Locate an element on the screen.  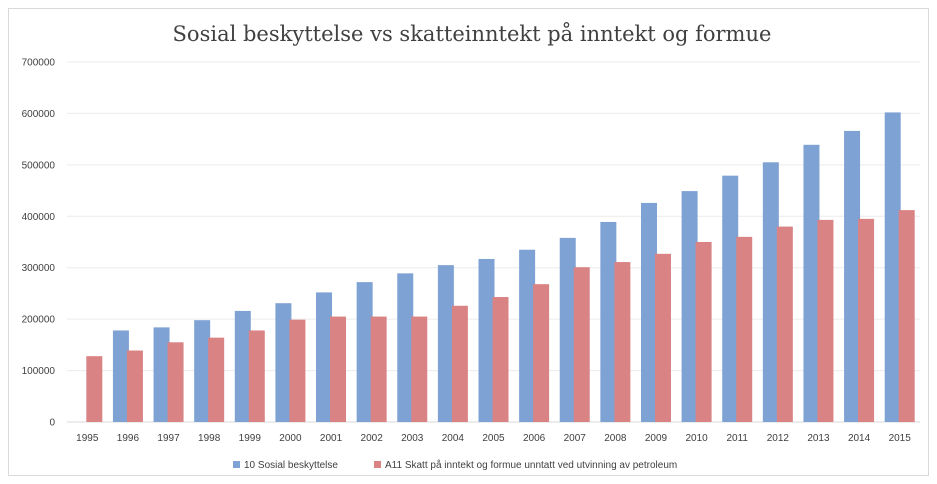
x-tick-label: 2001 is located at coordinates (331, 438).